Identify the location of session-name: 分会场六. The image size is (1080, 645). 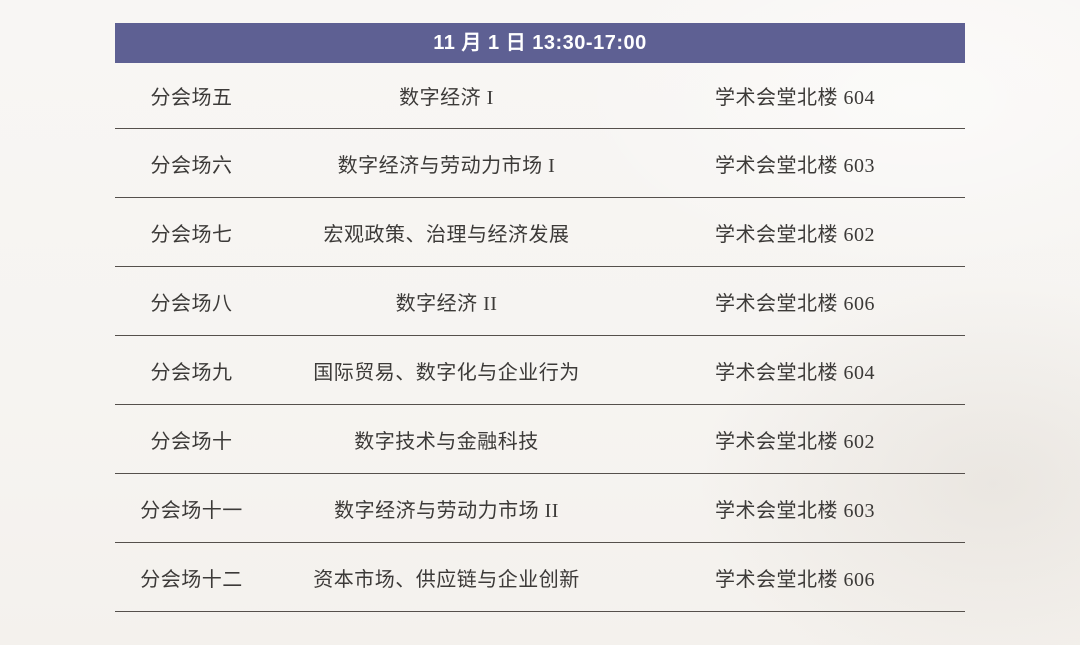
(191, 165).